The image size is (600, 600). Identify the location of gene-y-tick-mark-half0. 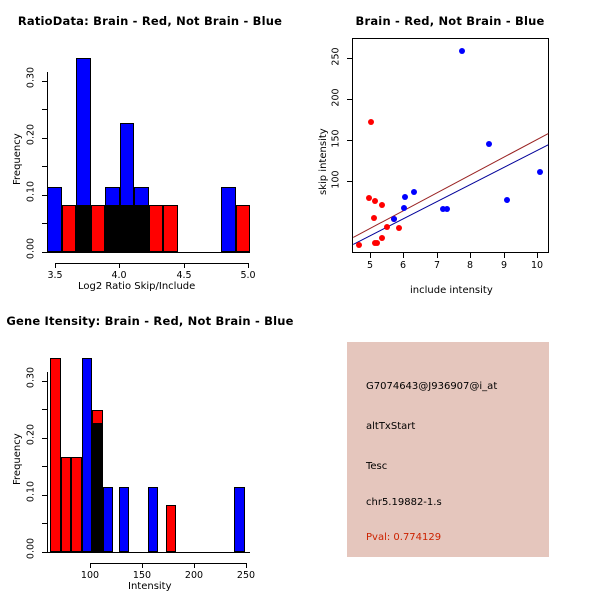
(44, 523).